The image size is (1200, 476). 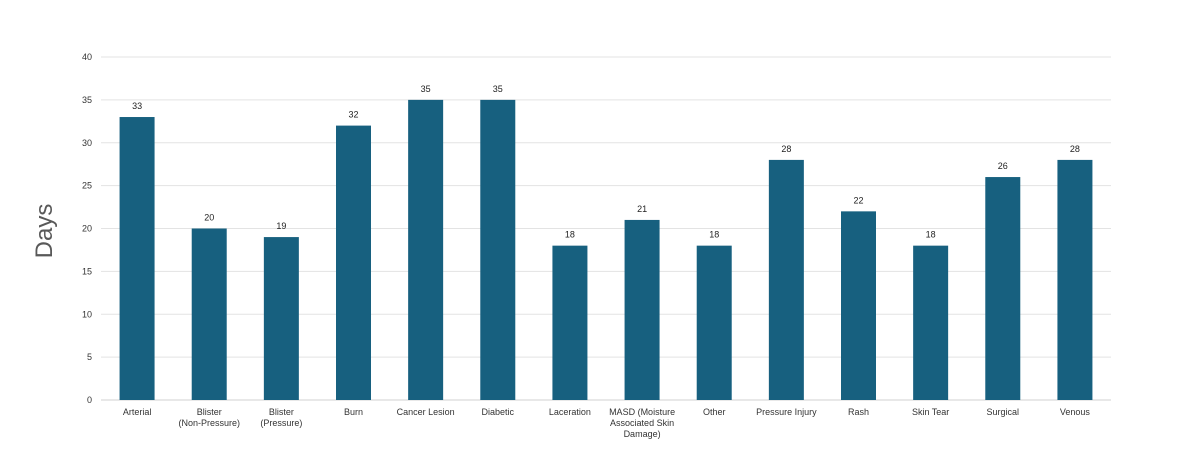 What do you see at coordinates (281, 417) in the screenshot?
I see `x-category-label: Blister (Pressure)` at bounding box center [281, 417].